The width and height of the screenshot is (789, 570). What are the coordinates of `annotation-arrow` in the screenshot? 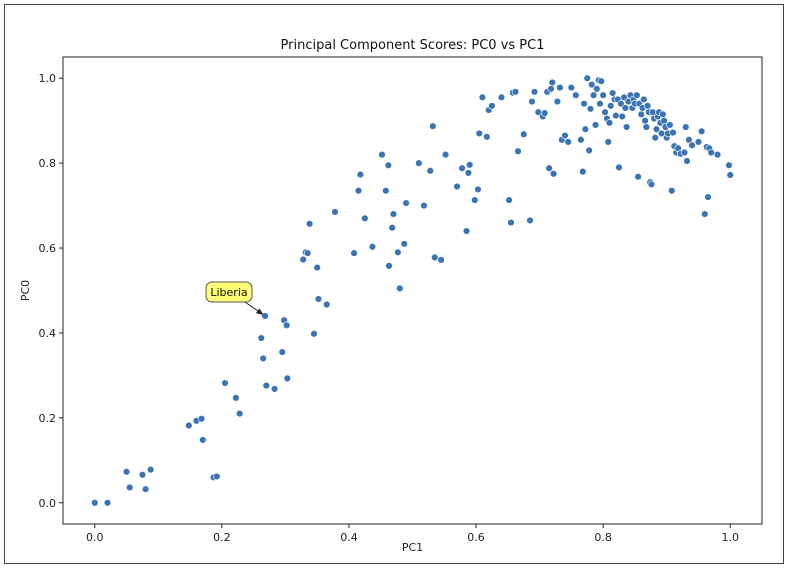 It's located at (252, 307).